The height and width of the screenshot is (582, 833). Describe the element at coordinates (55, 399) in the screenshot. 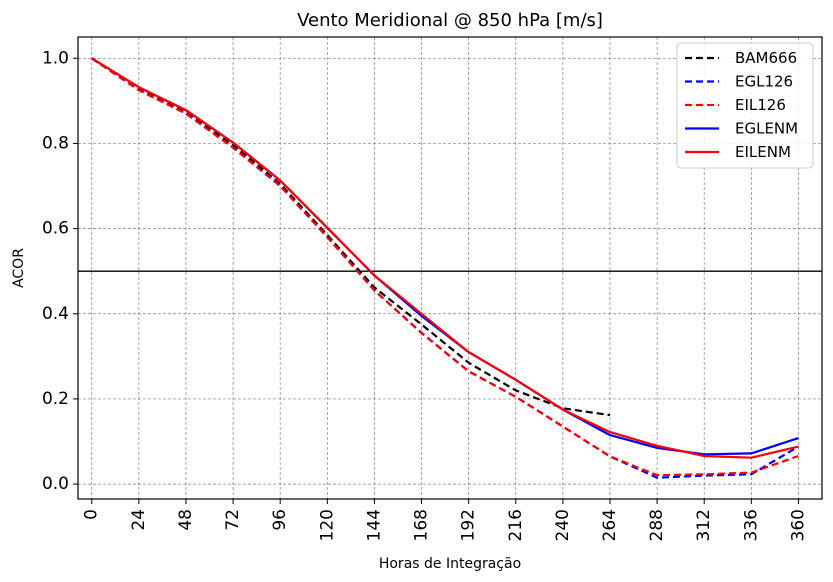

I see `y-tick-label: 0.2` at that location.